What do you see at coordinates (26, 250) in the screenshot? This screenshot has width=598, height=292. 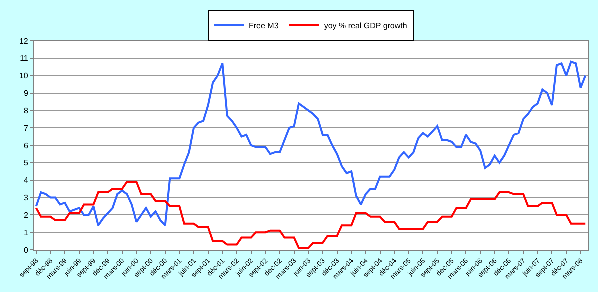 I see `y-tick-label: 0` at bounding box center [26, 250].